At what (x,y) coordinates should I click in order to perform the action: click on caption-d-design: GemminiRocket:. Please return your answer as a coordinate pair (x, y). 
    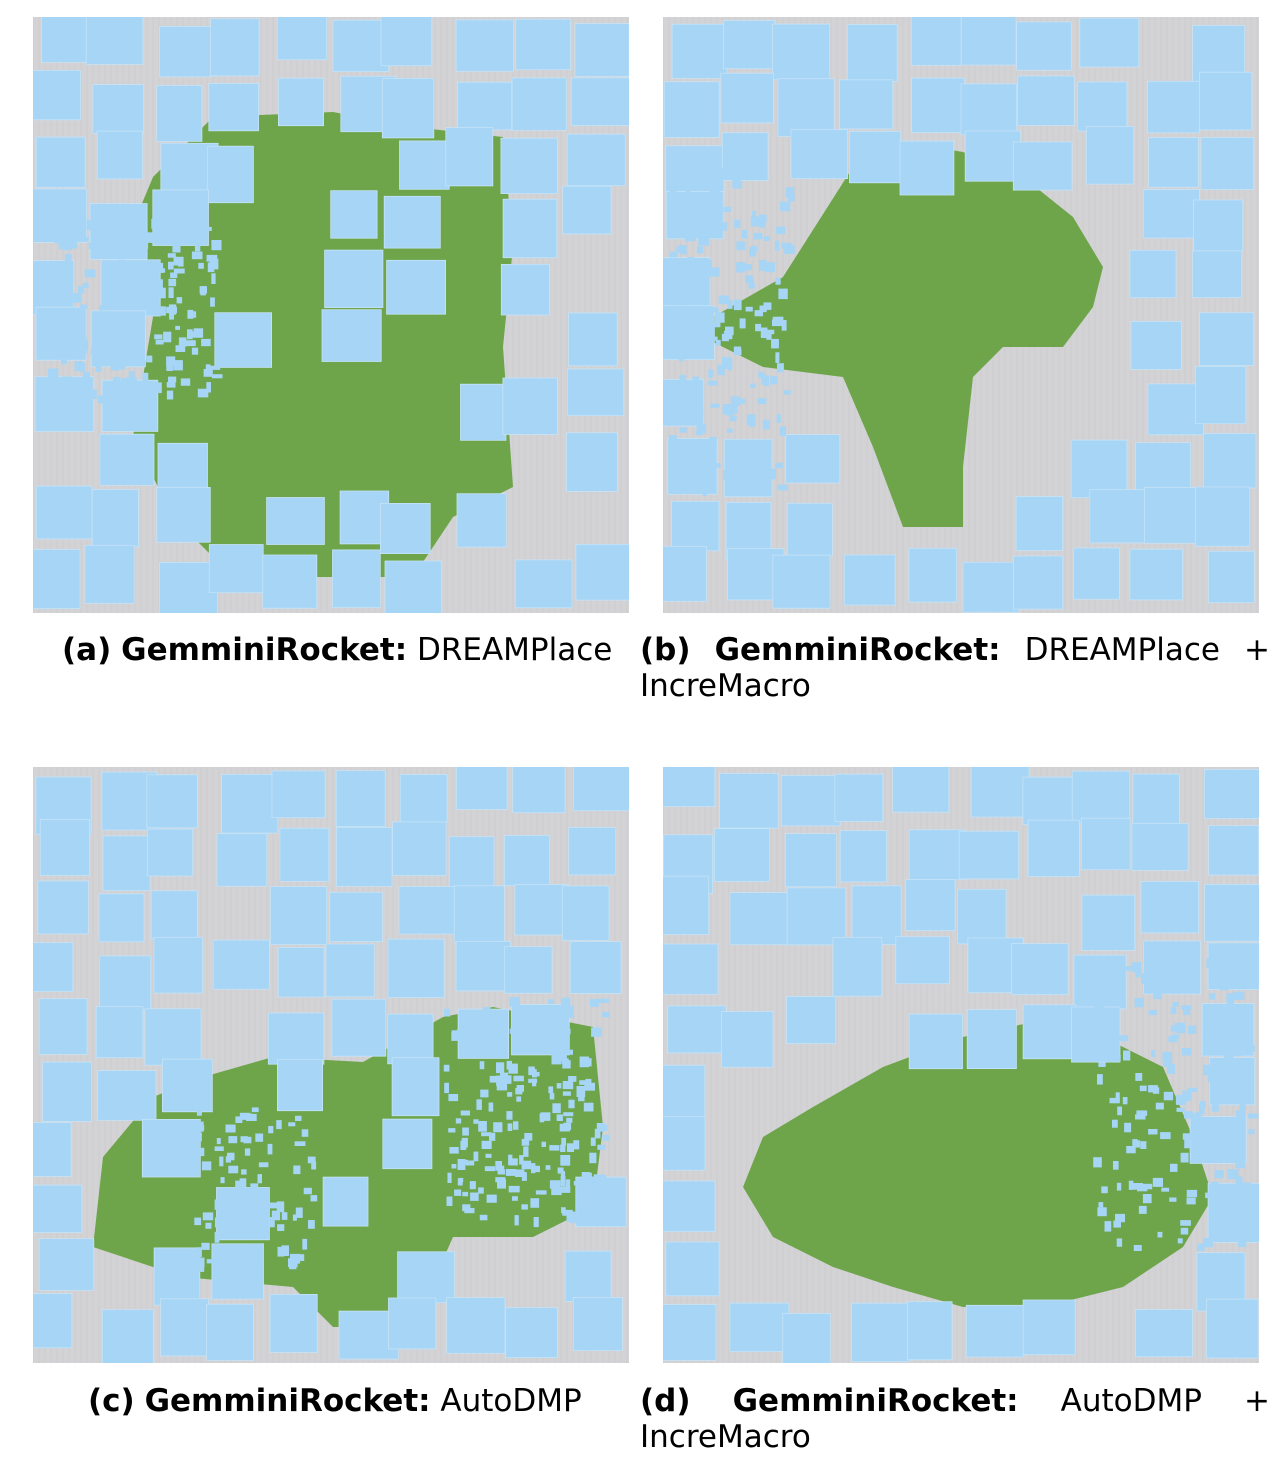
    Looking at the image, I should click on (875, 1401).